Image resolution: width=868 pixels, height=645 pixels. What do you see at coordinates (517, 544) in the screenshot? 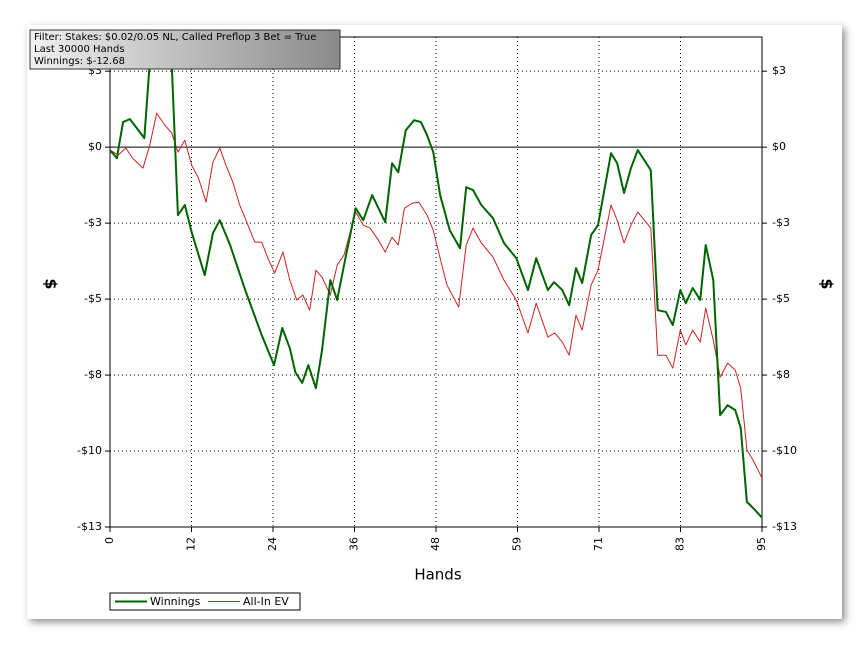
I see `x-tick-label: 59` at bounding box center [517, 544].